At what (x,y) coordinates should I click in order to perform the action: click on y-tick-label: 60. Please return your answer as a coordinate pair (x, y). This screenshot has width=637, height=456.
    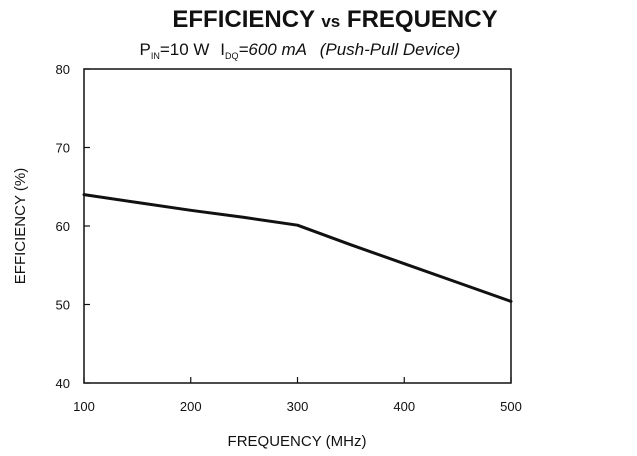
    Looking at the image, I should click on (63, 226).